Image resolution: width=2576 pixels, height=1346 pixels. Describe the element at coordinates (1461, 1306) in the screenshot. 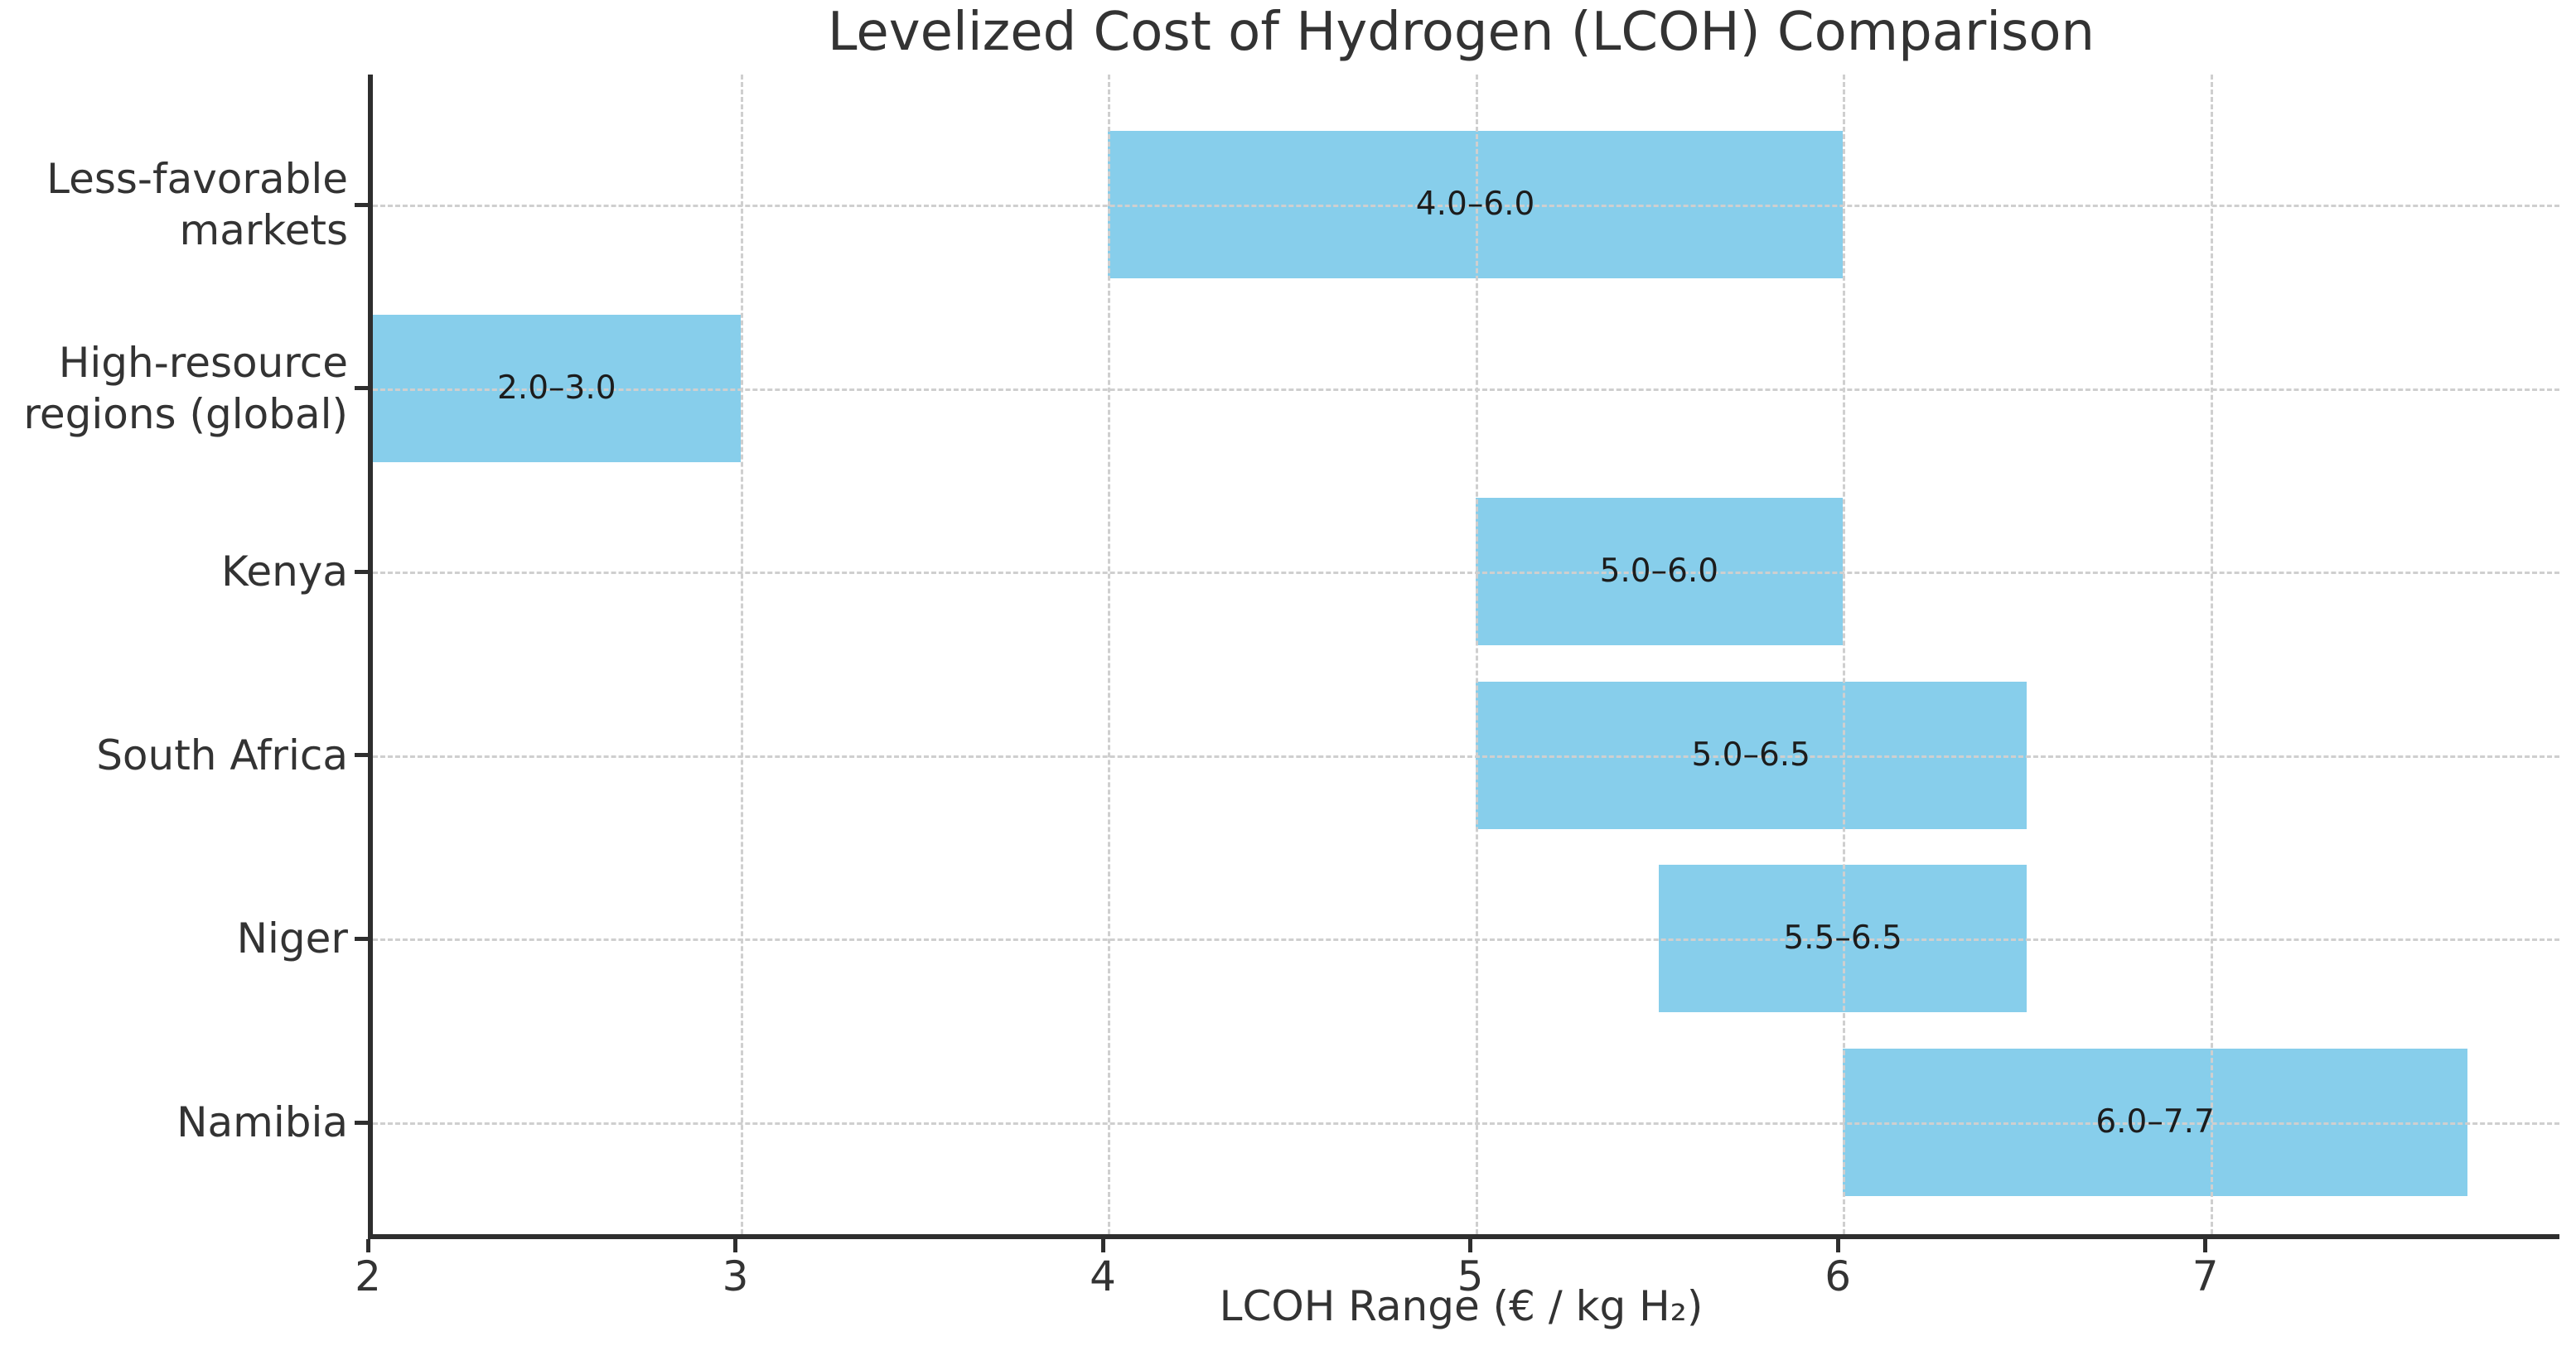

I see `x-axis-label: LCOH Range (€ / kg H₂)` at that location.